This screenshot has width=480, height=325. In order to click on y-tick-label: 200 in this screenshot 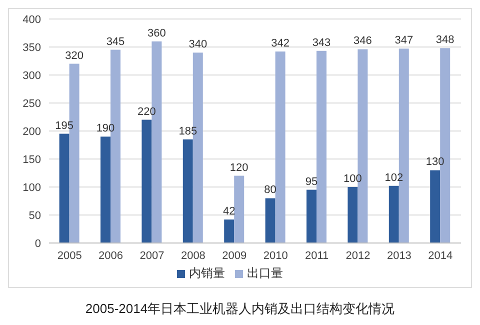, I will do `click(31, 132)`.